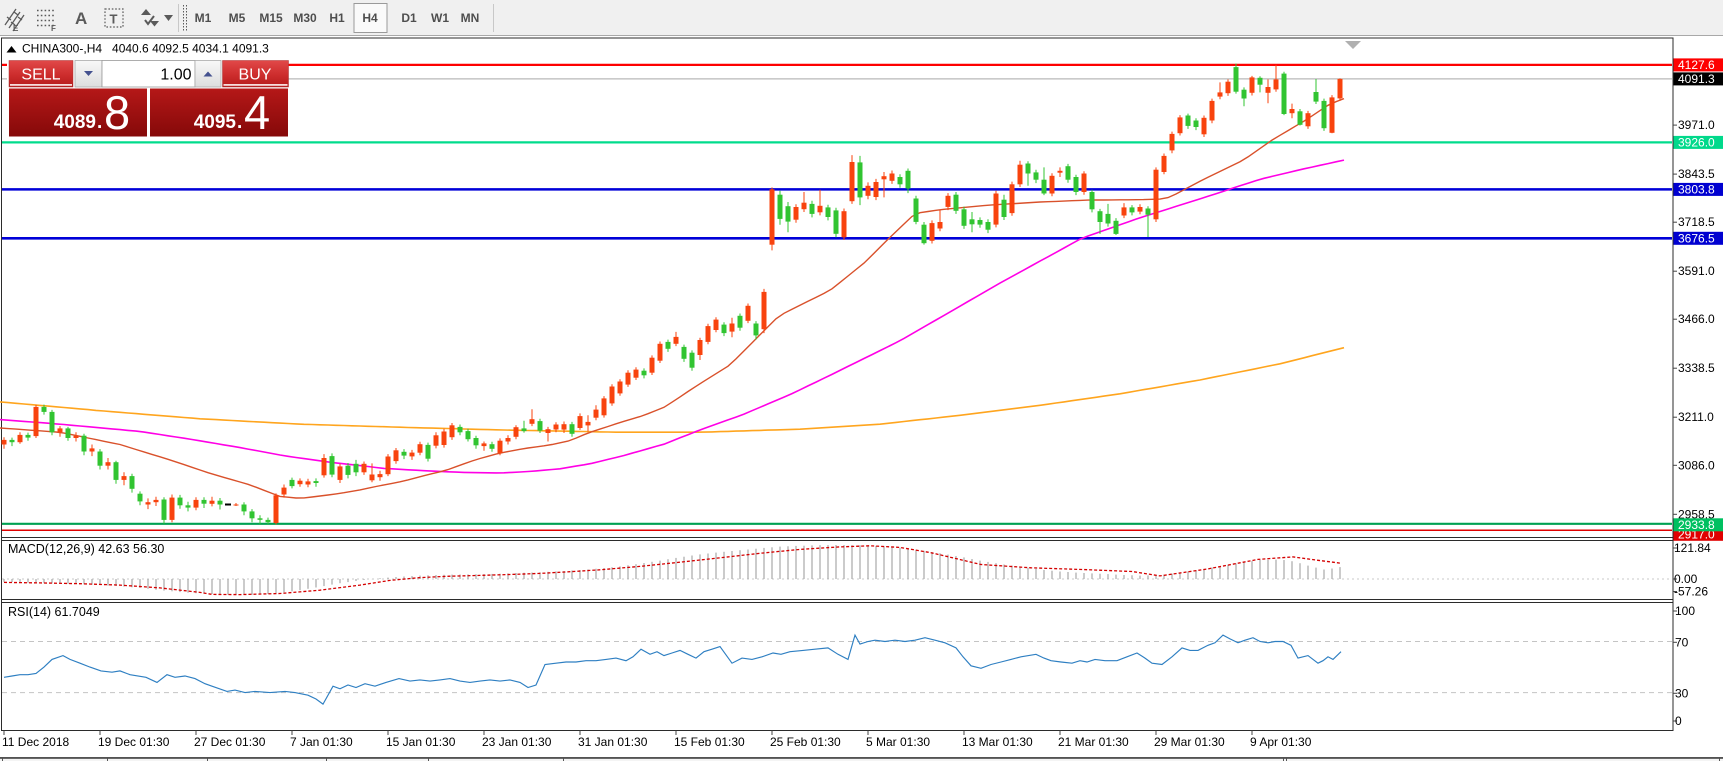  Describe the element at coordinates (470, 18) in the screenshot. I see `svg-text: MN` at that location.